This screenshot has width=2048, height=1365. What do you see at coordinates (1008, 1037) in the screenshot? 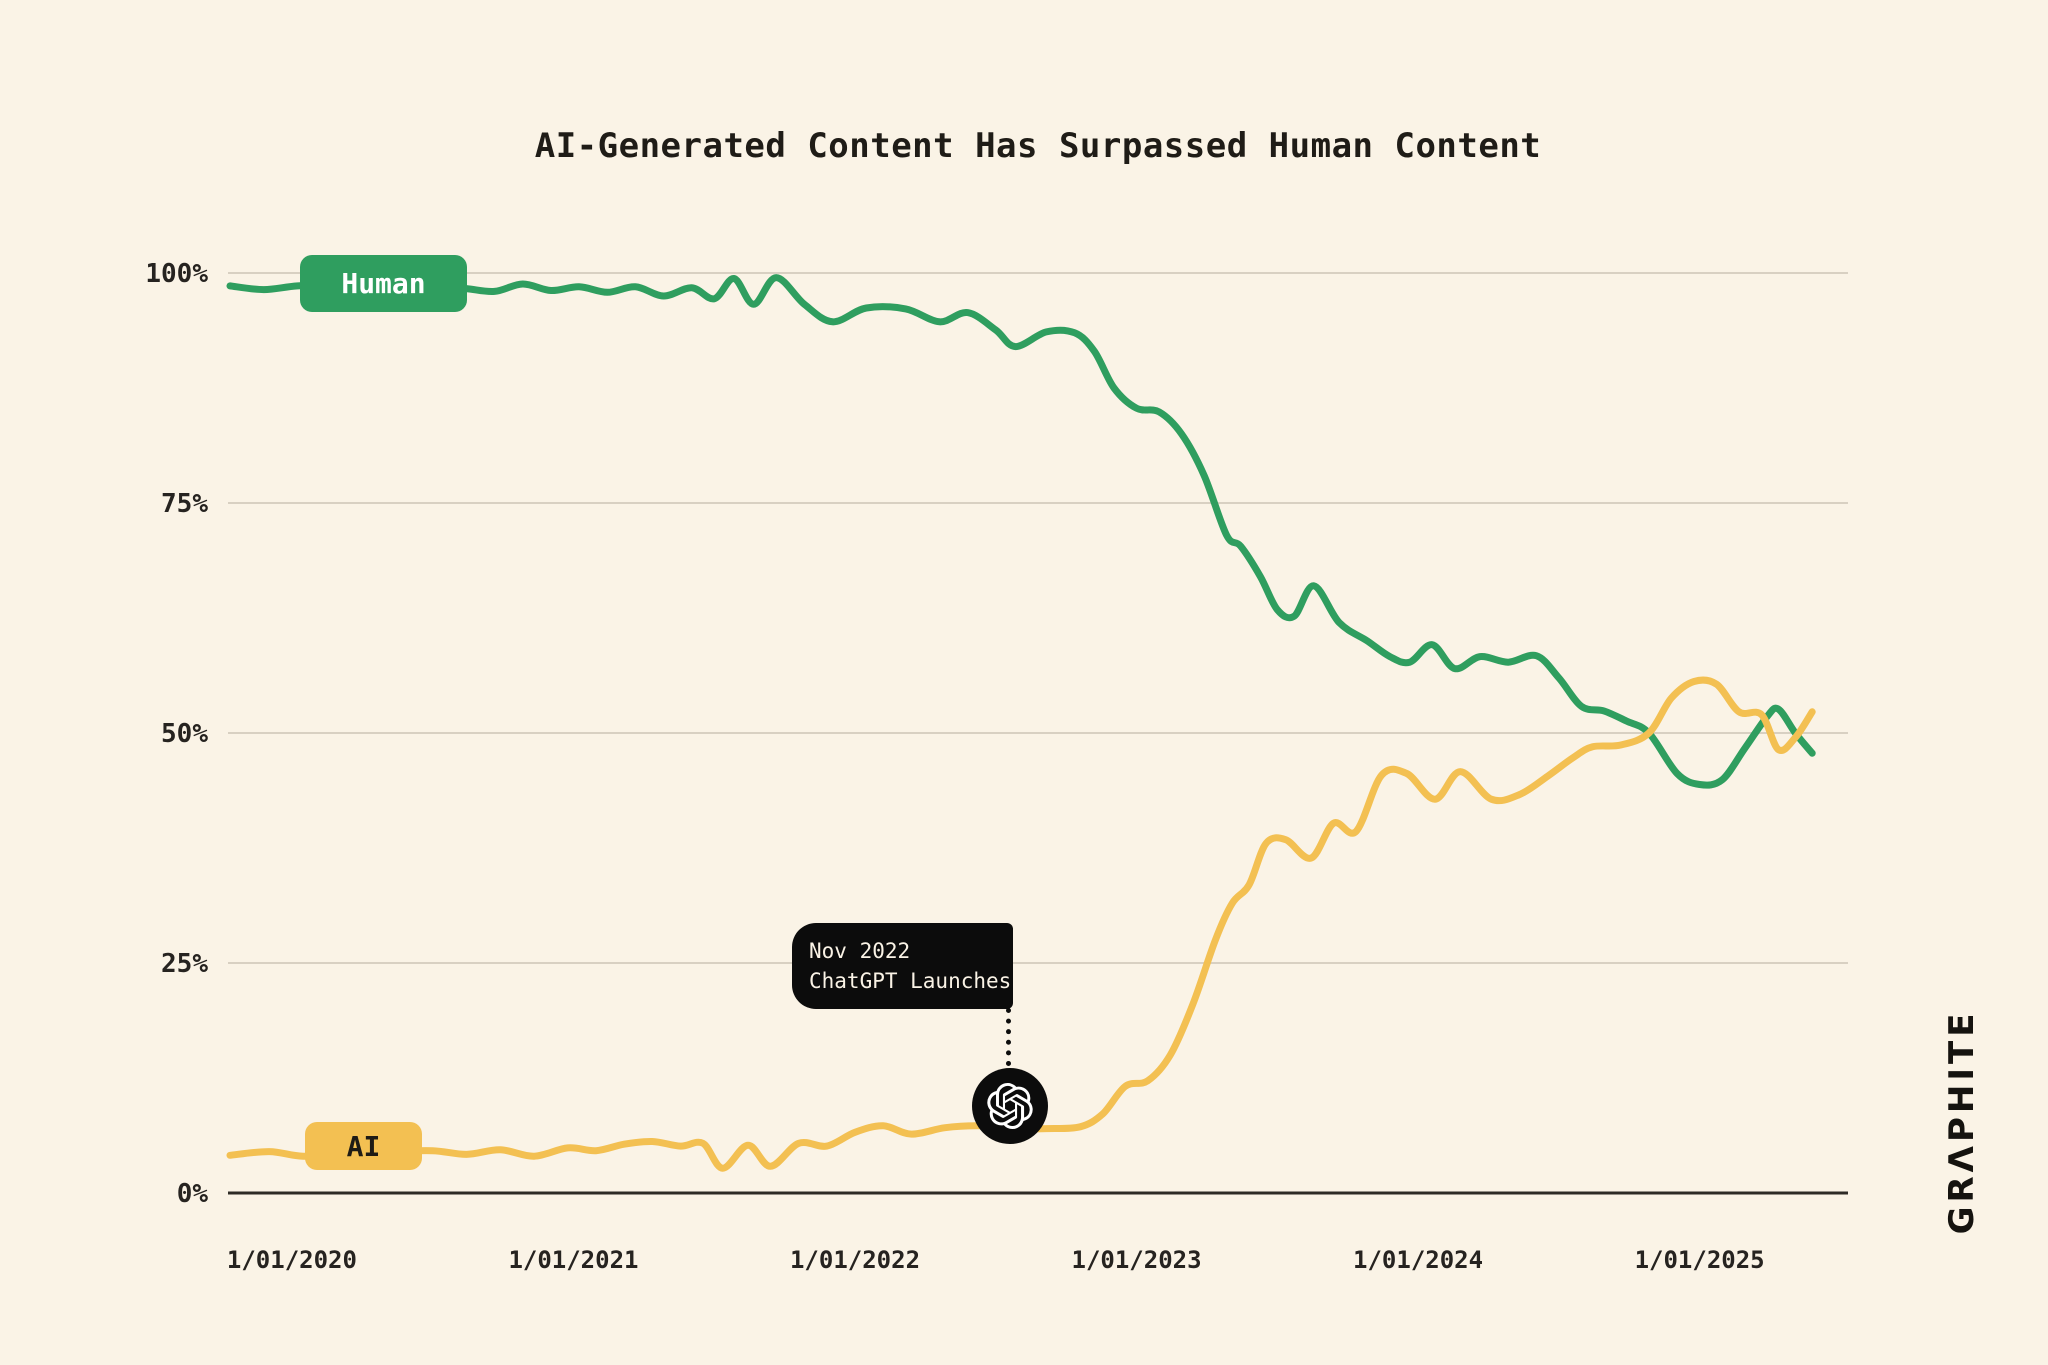
I see `annotation-connector-line` at bounding box center [1008, 1037].